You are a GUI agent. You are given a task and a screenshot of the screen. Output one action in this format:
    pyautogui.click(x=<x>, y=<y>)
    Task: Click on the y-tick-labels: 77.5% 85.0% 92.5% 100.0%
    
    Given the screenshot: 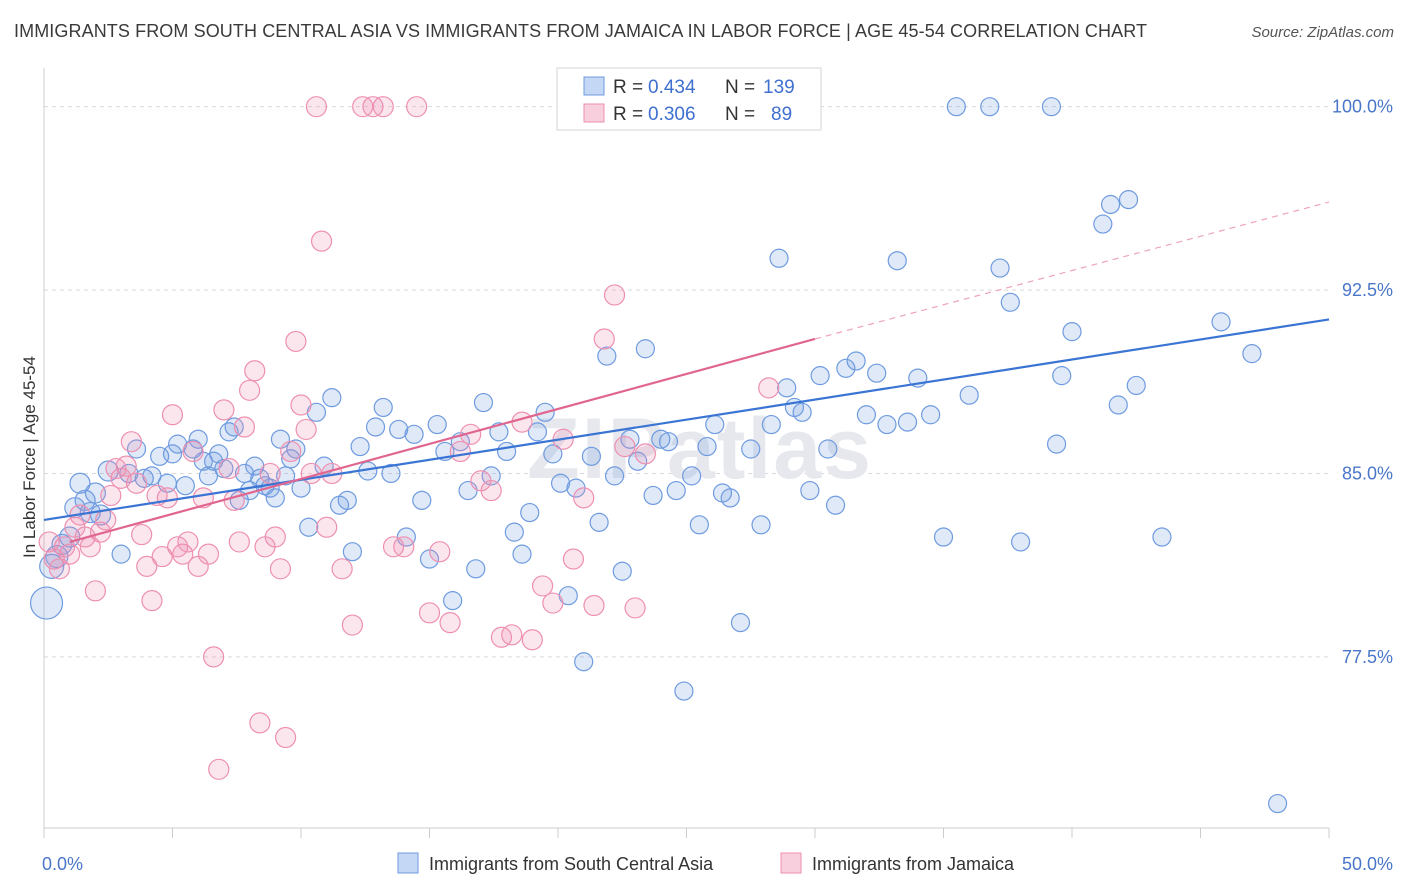 What is the action you would take?
    pyautogui.click(x=1362, y=382)
    